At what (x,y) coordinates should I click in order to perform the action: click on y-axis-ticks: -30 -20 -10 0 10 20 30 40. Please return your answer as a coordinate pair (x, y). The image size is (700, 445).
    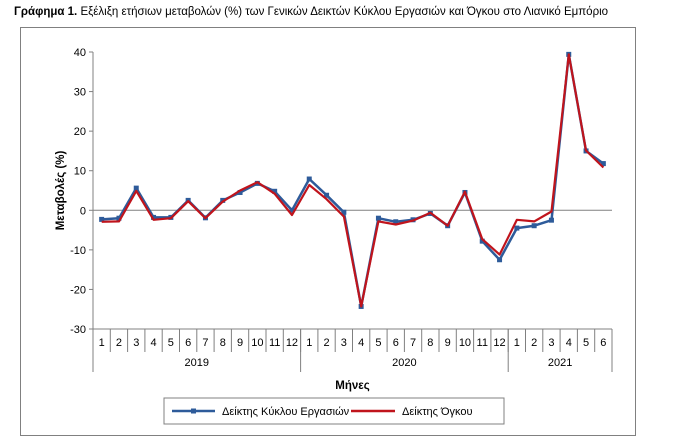
    Looking at the image, I should click on (81, 191).